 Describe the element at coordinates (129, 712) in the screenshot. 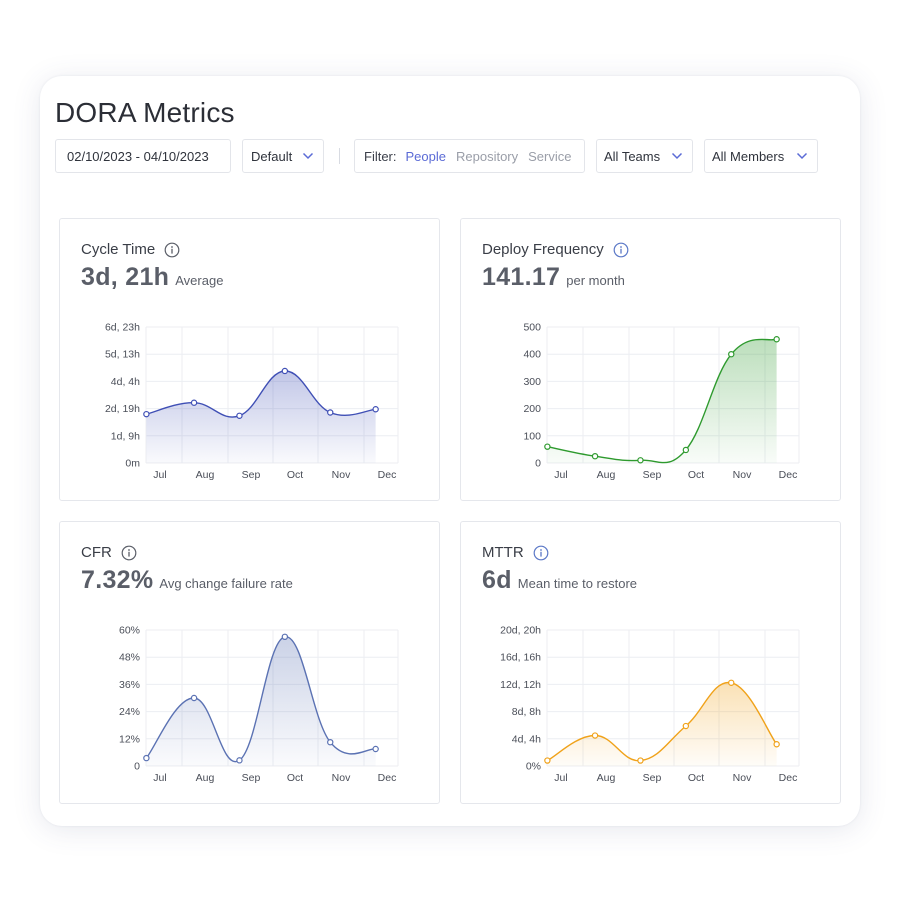

I see `y-tick-label: 24%` at that location.